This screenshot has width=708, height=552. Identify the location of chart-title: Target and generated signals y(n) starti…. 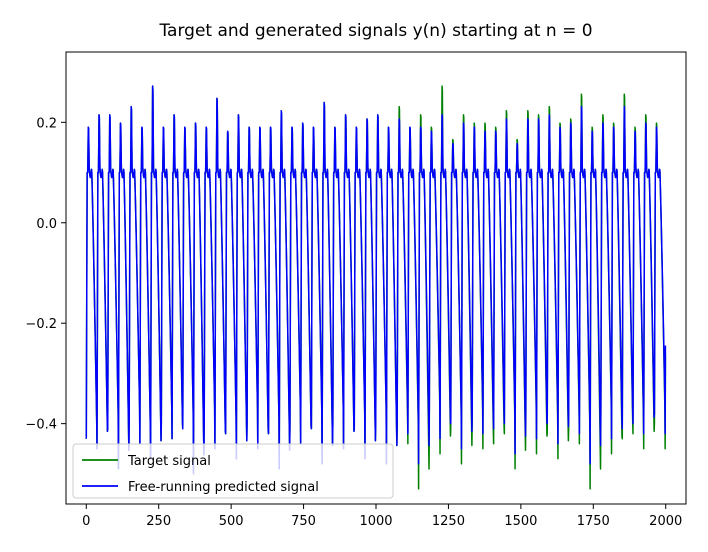
(375, 31).